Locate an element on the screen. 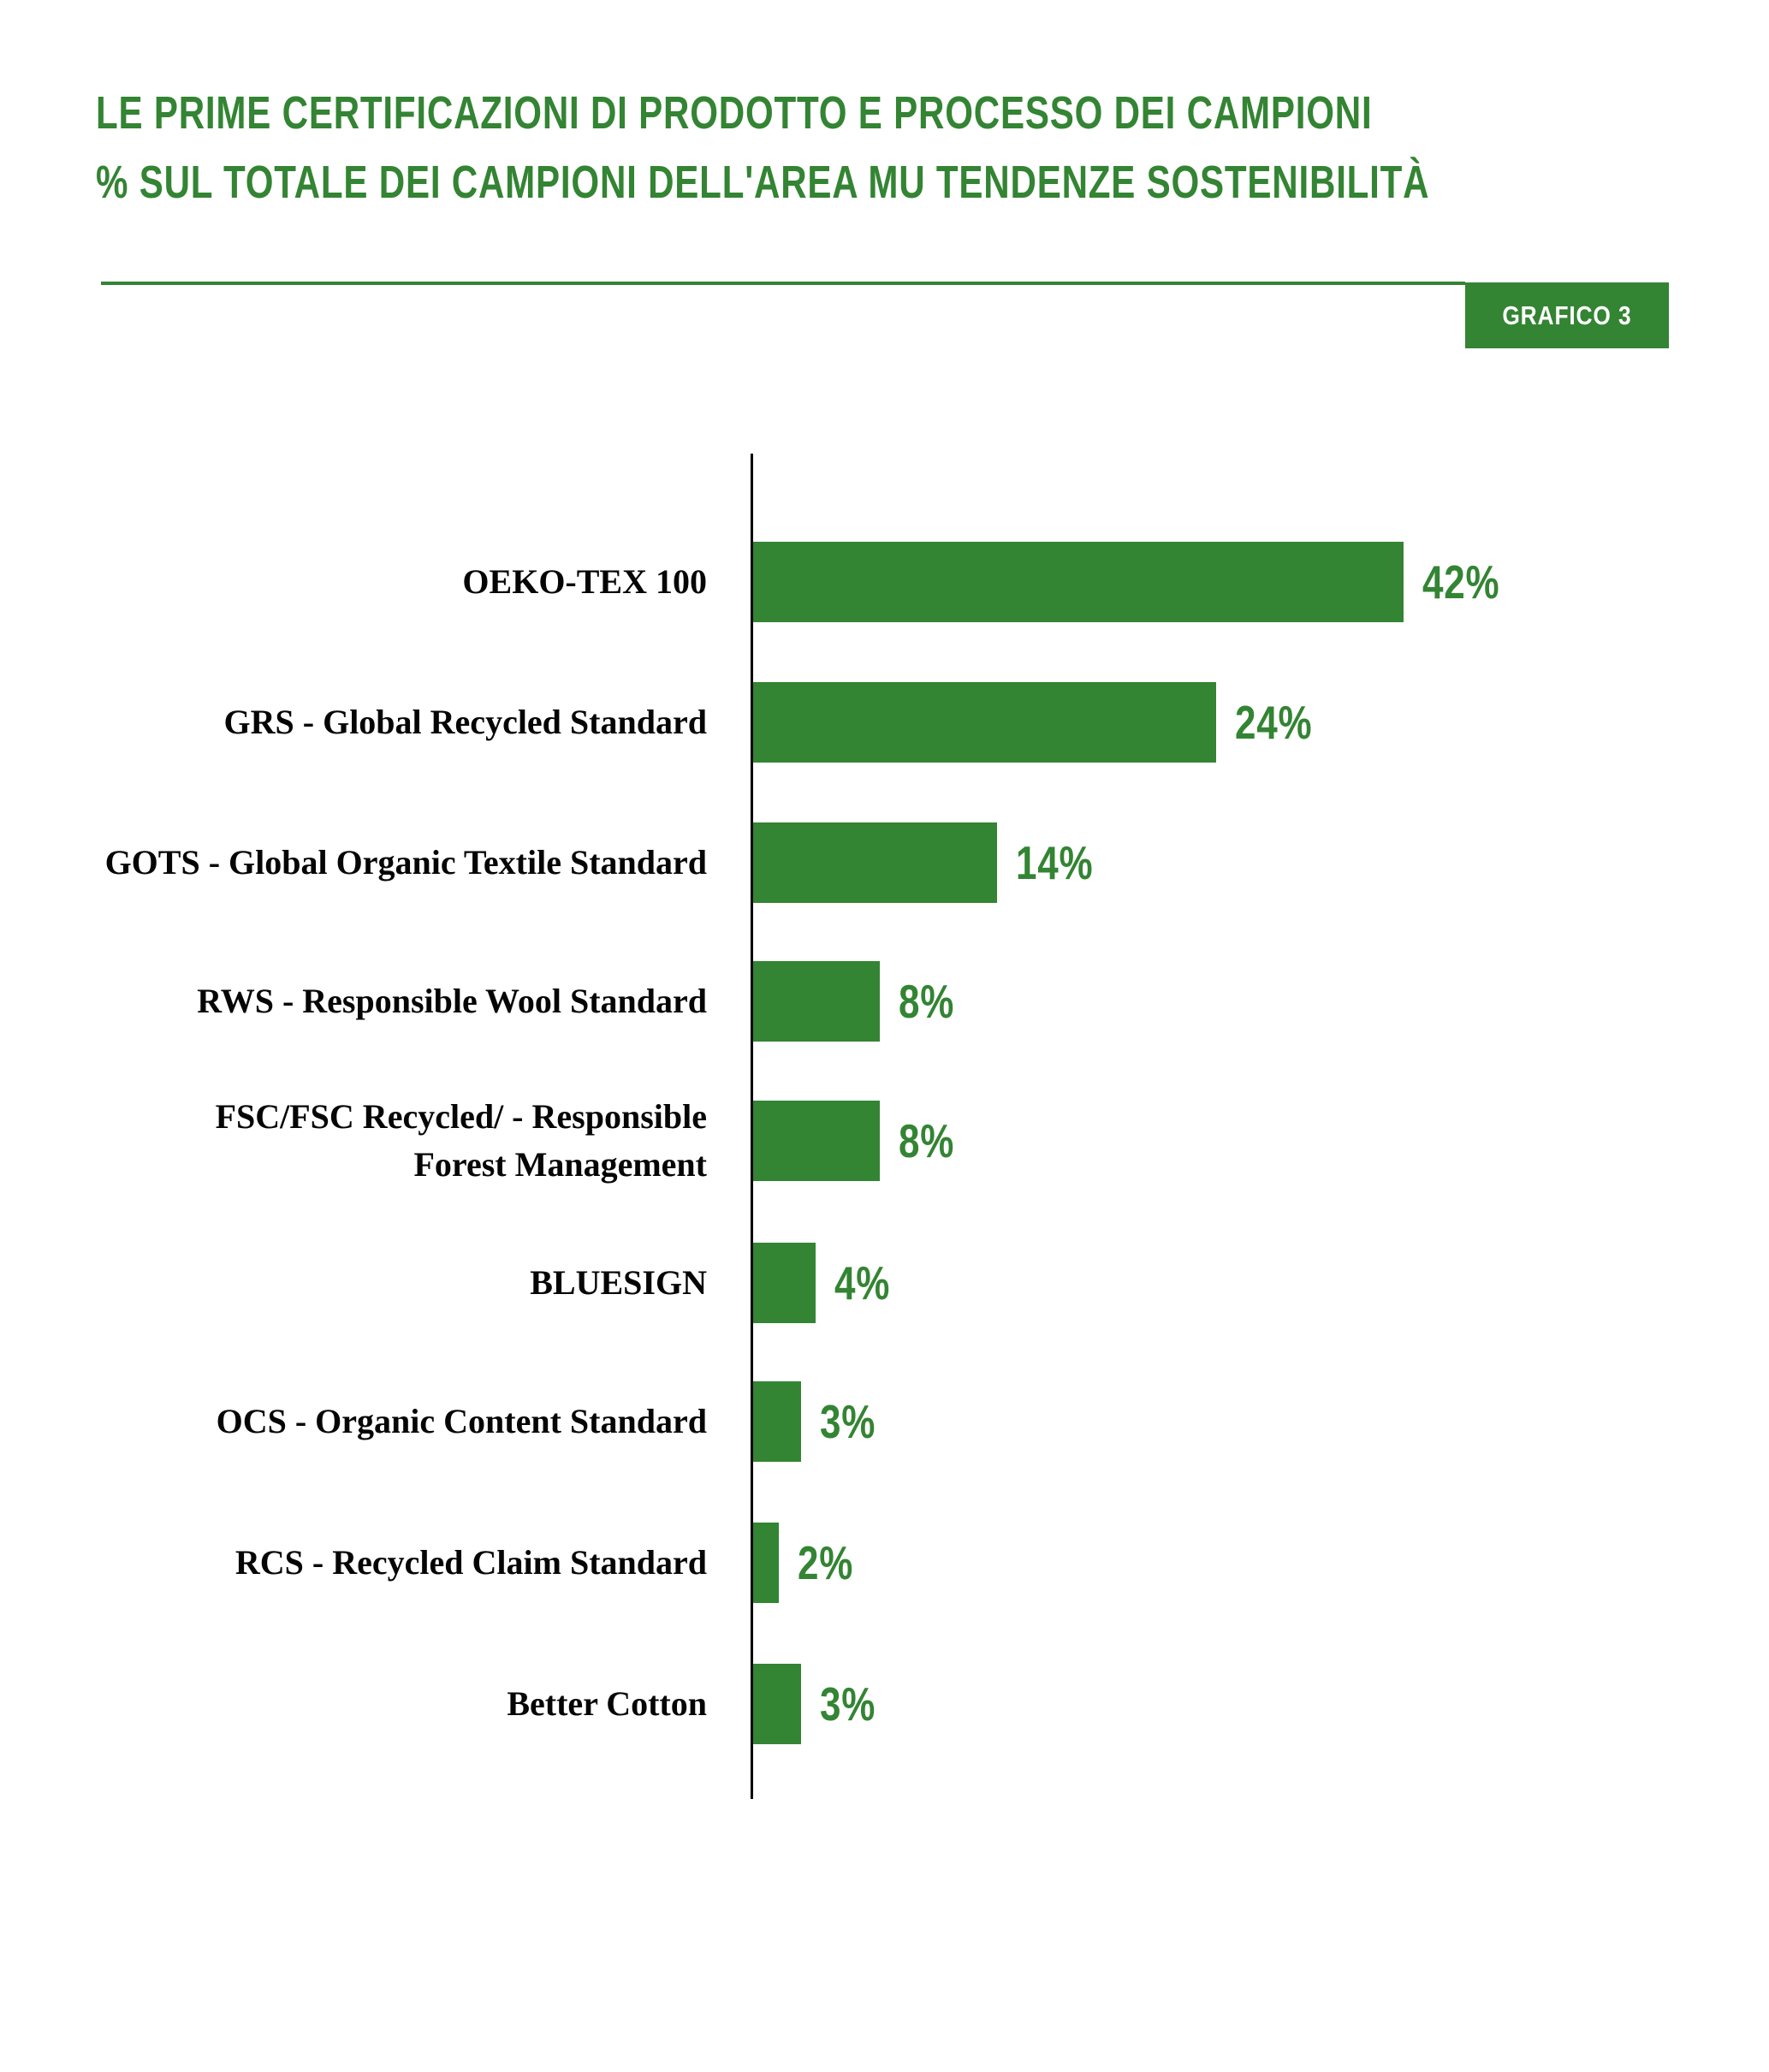 The width and height of the screenshot is (1769, 2072). category-label-line: Forest Management is located at coordinates (560, 1165).